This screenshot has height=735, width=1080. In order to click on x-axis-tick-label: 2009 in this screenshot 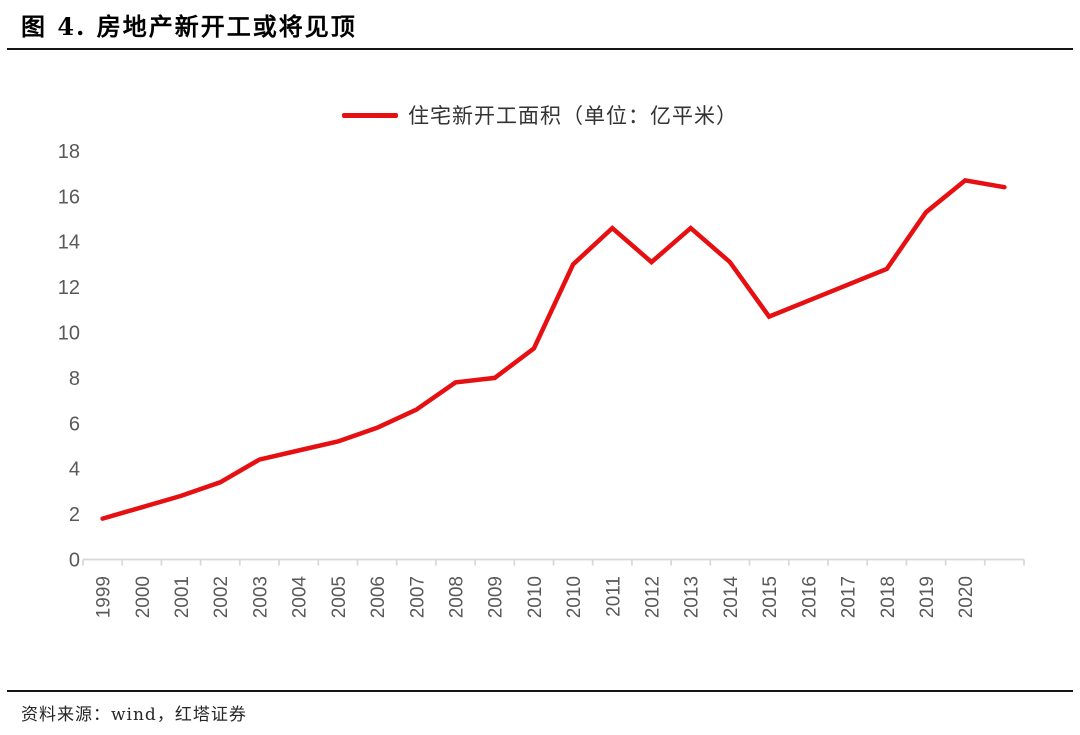, I will do `click(496, 597)`.